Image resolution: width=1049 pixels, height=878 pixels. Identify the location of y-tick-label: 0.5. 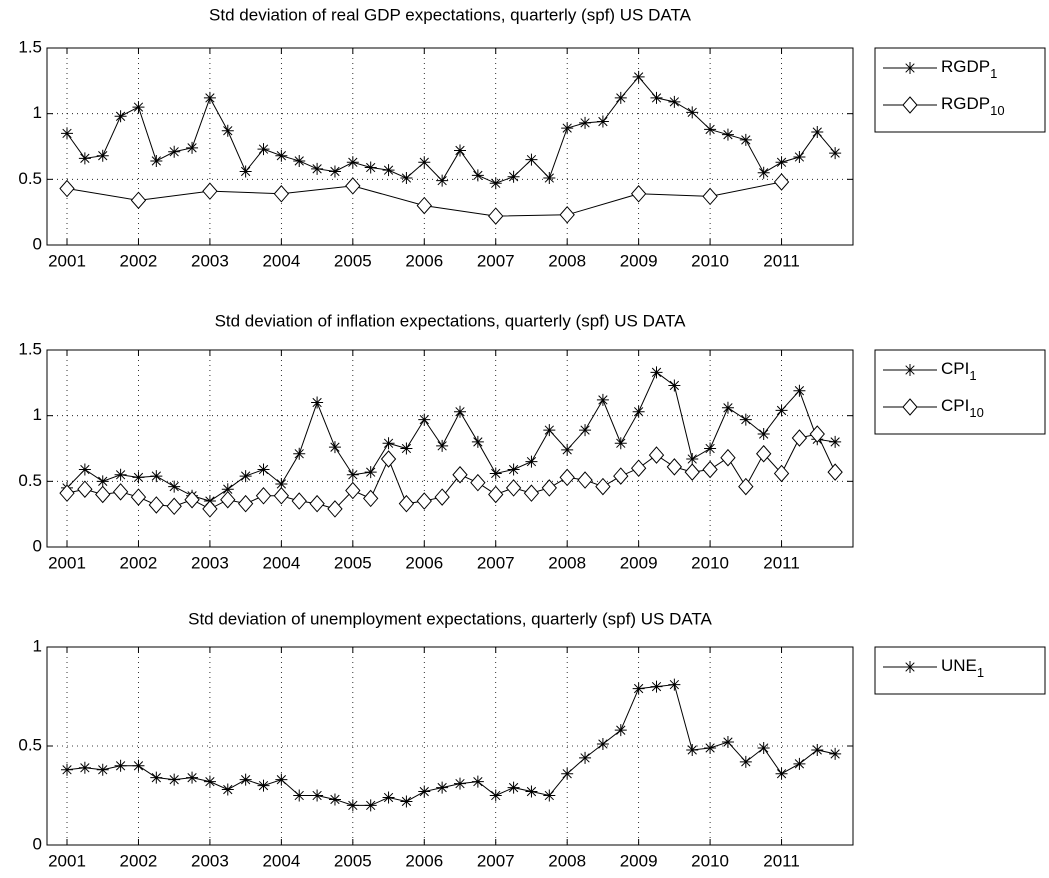
(30, 480).